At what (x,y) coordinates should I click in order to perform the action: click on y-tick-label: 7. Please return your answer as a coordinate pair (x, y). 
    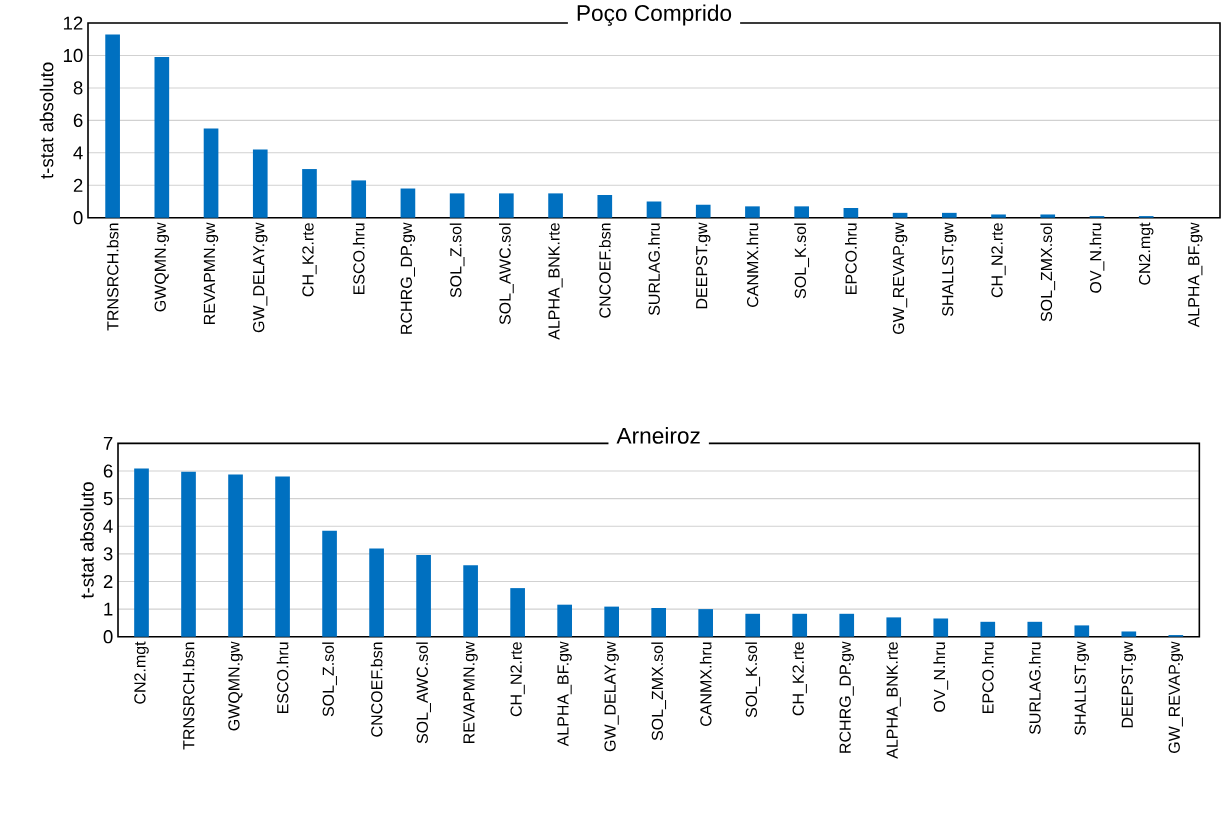
    Looking at the image, I should click on (108, 443).